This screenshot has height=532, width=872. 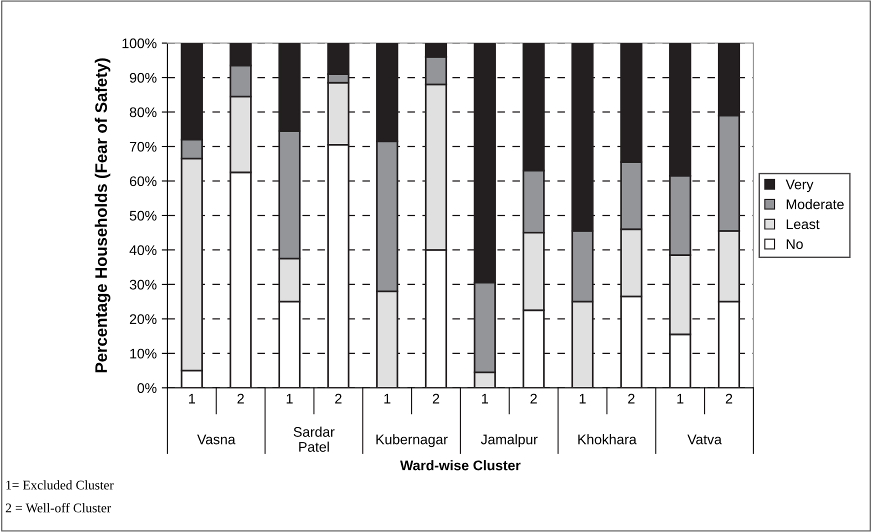 I want to click on y-tick-label: 50%, so click(x=143, y=215).